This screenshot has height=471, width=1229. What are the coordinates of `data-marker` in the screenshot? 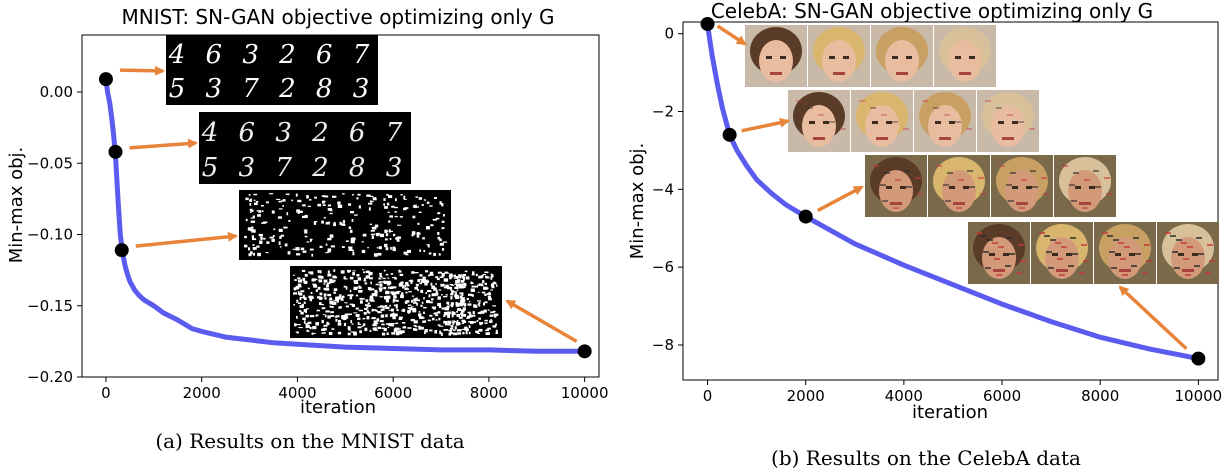 It's located at (1198, 358).